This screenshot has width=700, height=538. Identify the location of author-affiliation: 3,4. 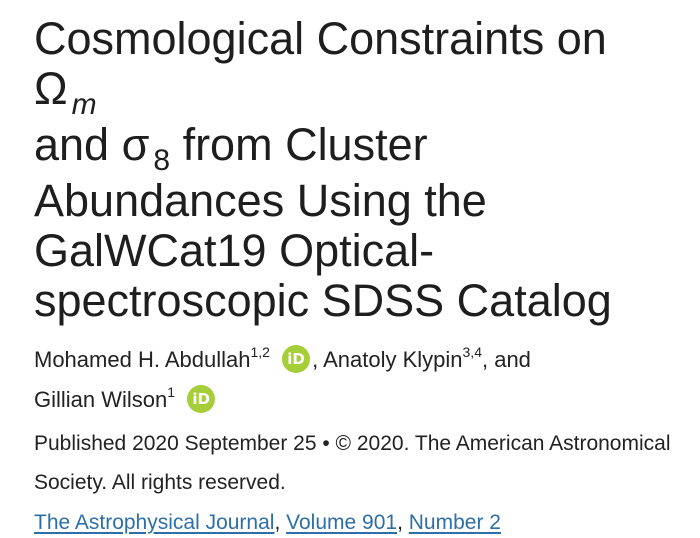
(472, 351).